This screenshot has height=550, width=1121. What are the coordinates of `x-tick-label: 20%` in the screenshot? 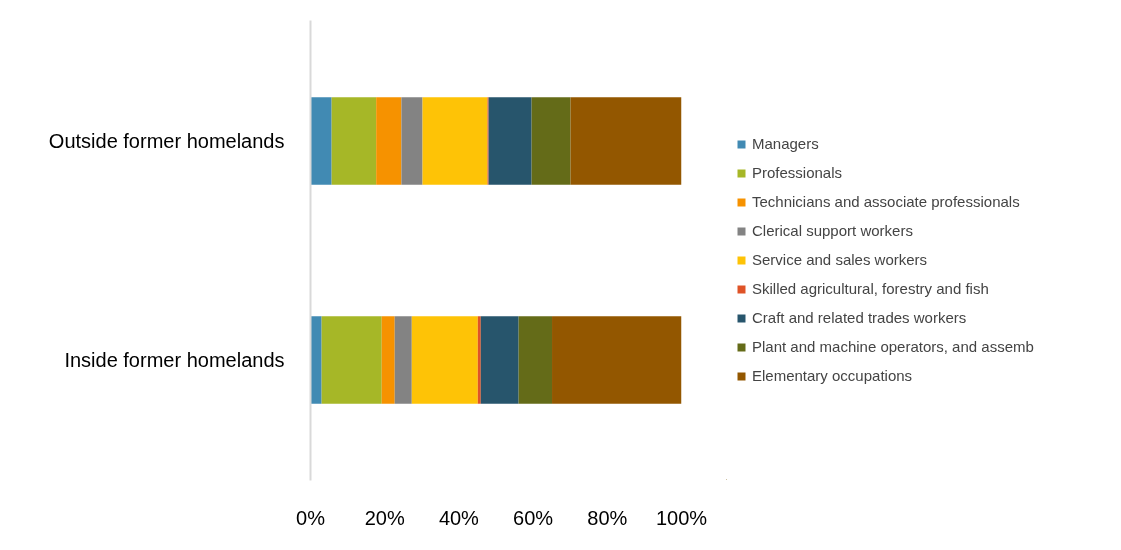 It's located at (384, 517).